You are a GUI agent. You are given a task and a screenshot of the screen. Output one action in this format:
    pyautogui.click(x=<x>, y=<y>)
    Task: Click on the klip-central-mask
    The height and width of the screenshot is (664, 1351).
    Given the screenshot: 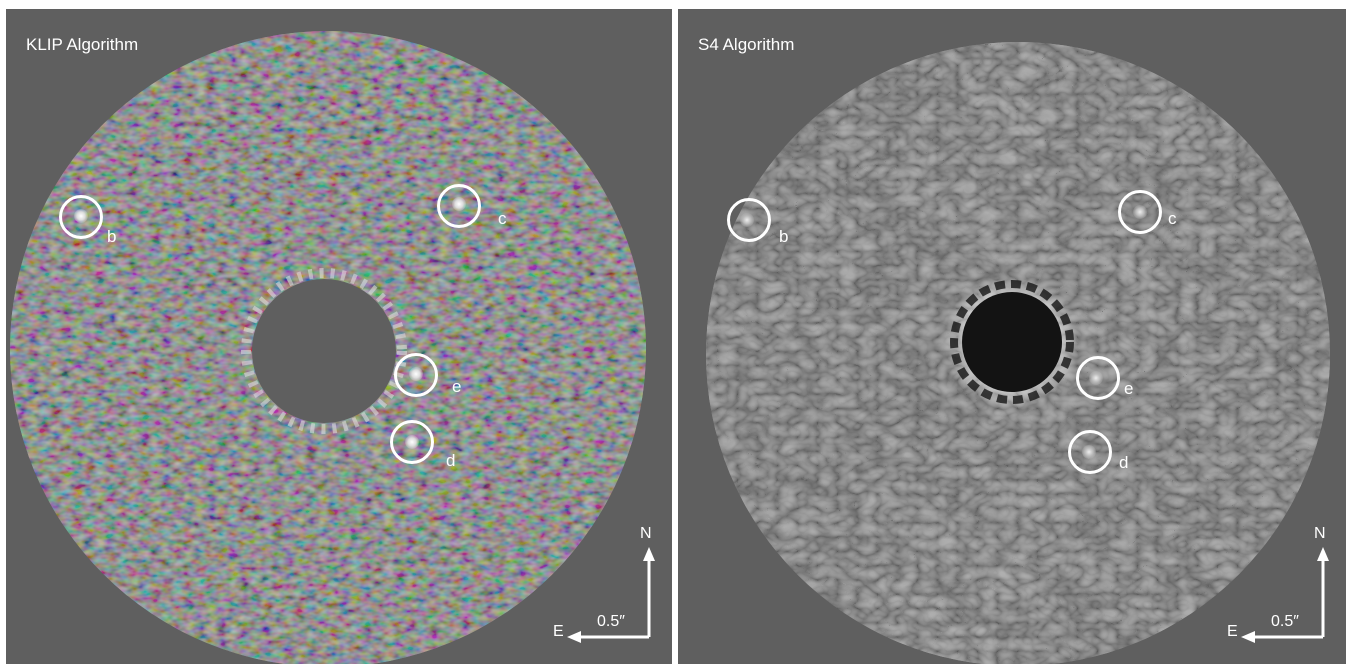 What is the action you would take?
    pyautogui.click(x=324, y=351)
    